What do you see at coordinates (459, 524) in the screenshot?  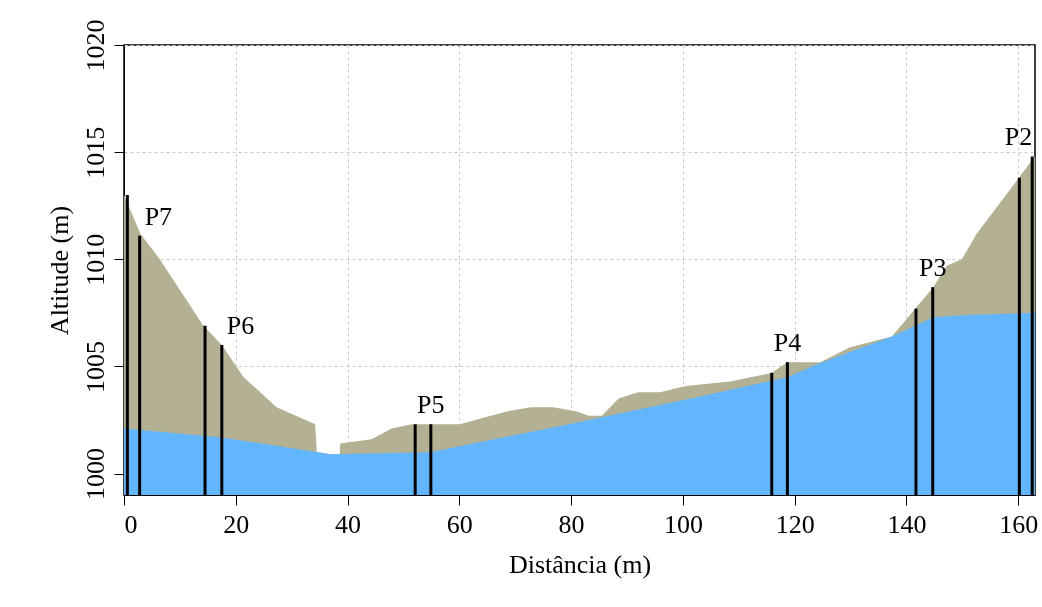 I see `x-tick-label: 60` at bounding box center [459, 524].